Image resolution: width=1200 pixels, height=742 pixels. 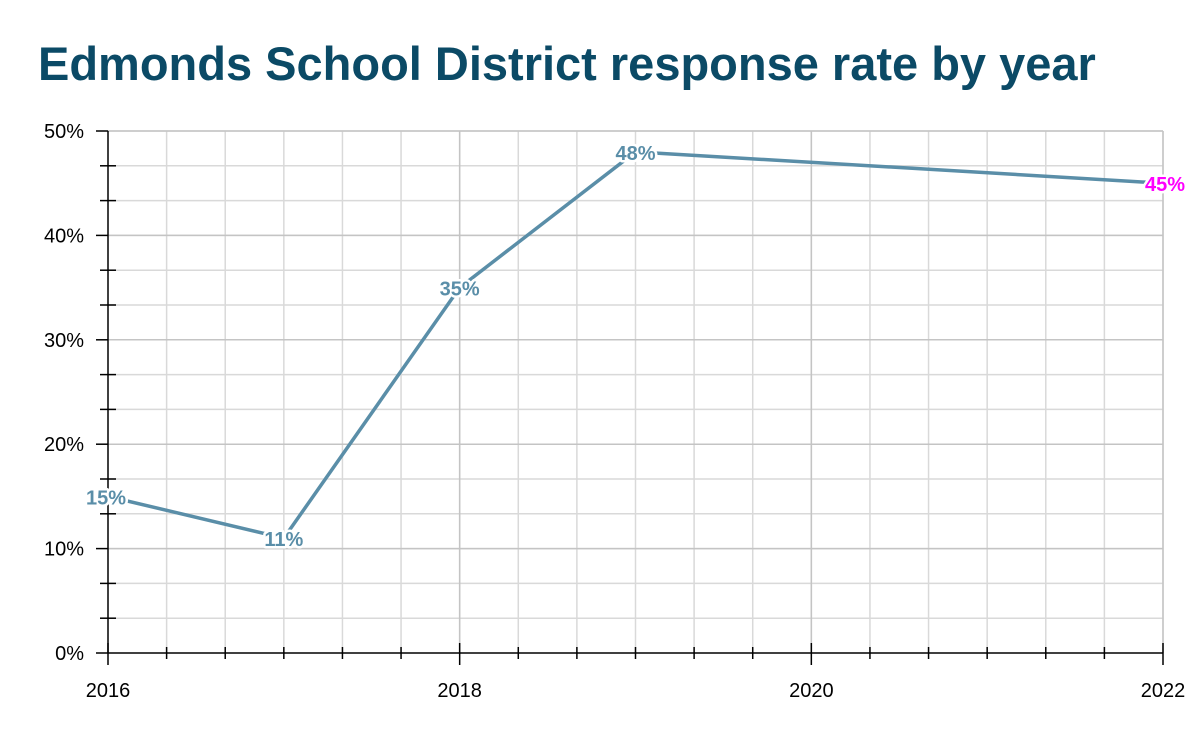 I want to click on data-label: 48%, so click(x=635, y=154).